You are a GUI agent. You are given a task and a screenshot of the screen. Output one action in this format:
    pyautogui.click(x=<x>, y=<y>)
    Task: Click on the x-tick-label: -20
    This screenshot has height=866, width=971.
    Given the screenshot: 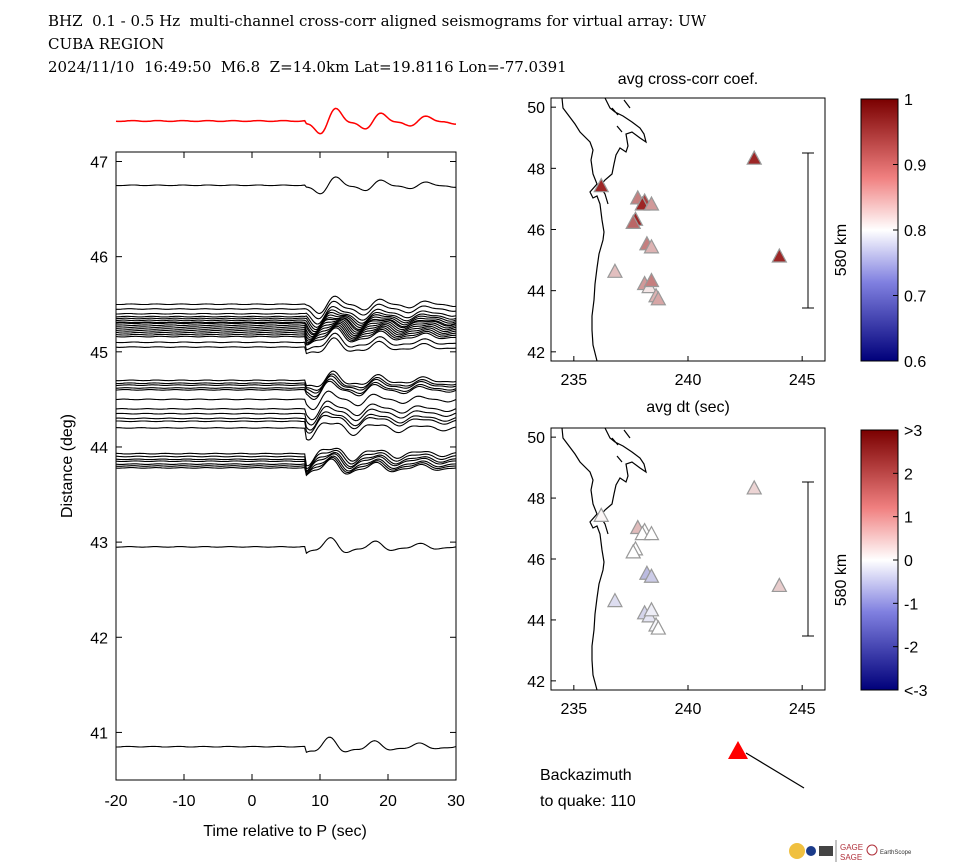 What is the action you would take?
    pyautogui.click(x=115, y=801)
    